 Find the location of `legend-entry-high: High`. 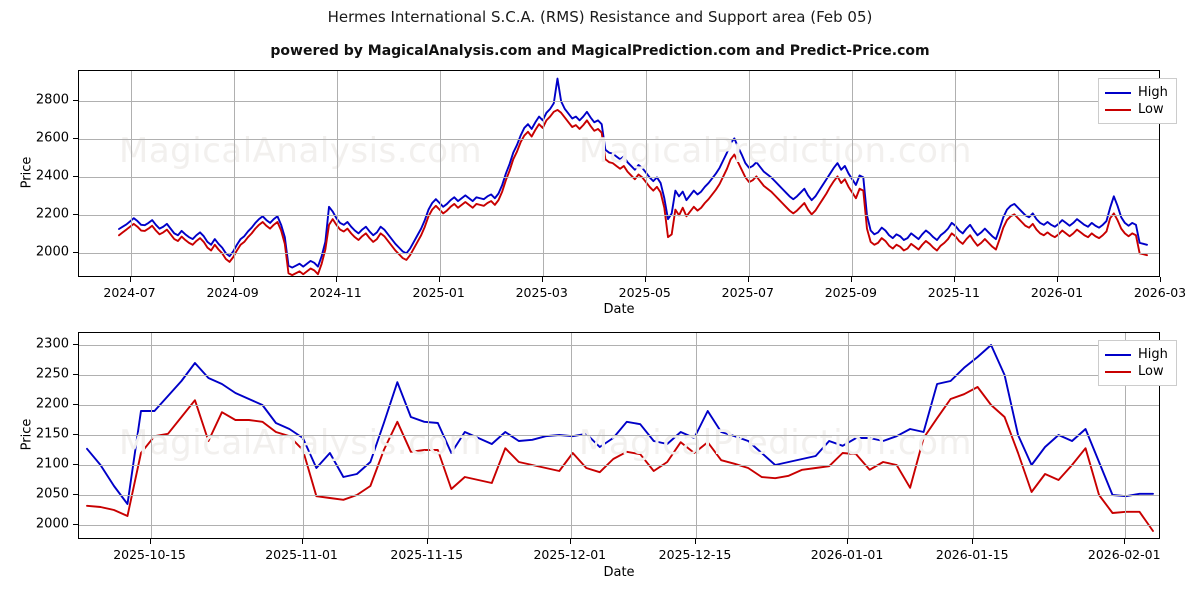

legend-entry-high: High is located at coordinates (1136, 92).